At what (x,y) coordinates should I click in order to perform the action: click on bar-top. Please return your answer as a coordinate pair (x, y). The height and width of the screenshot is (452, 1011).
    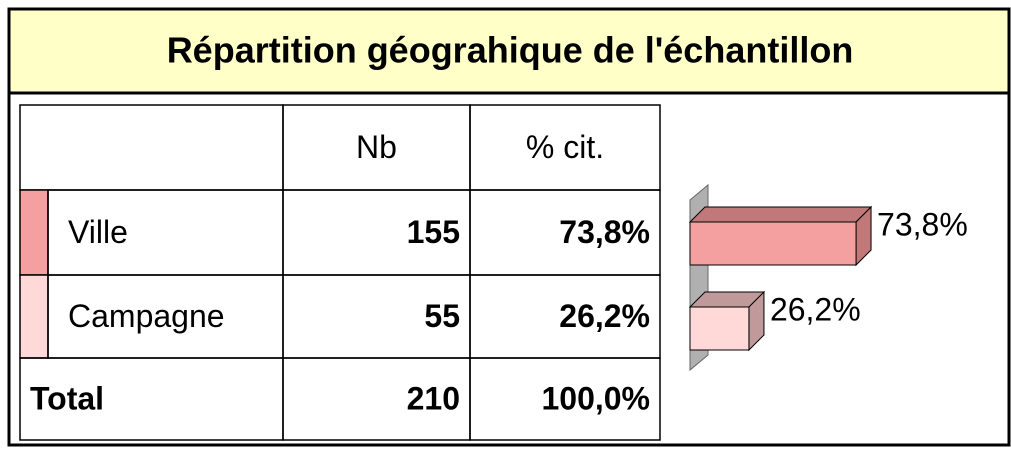
    Looking at the image, I should click on (780, 214).